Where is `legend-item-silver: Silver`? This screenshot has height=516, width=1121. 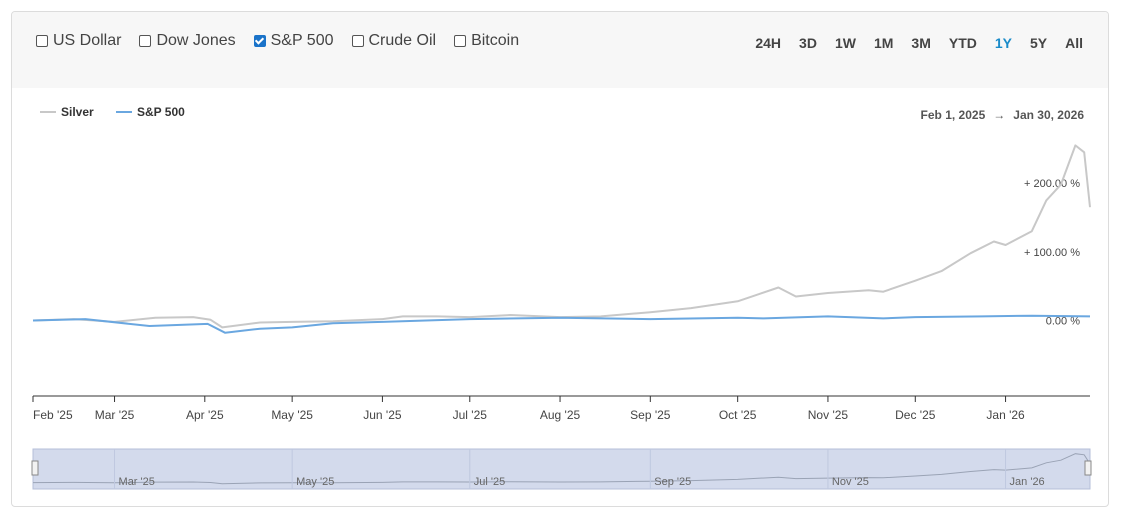
legend-item-silver: Silver is located at coordinates (67, 112).